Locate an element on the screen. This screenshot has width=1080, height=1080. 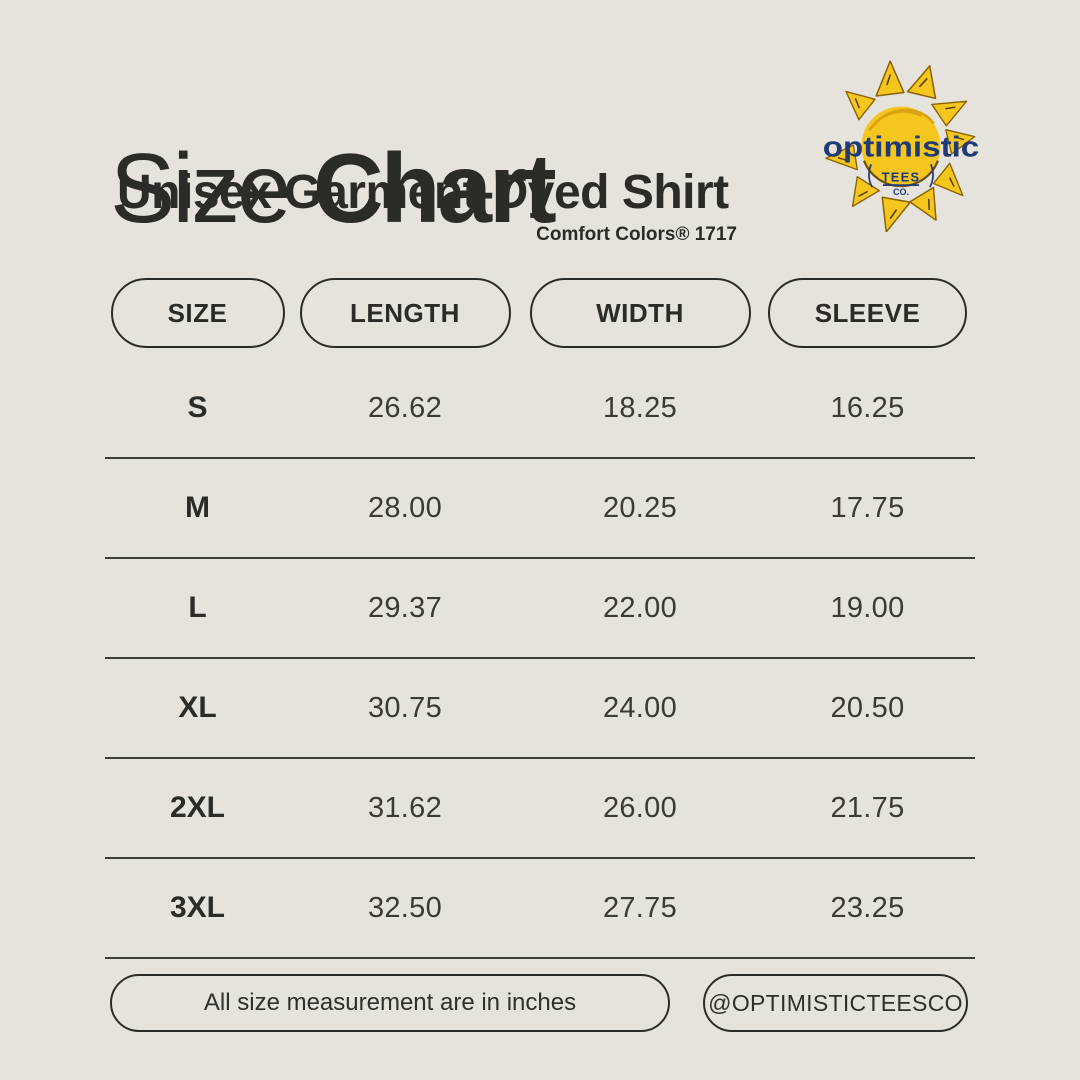
social-handle-pill: @OPTIMISTICTEESCO is located at coordinates (835, 1003).